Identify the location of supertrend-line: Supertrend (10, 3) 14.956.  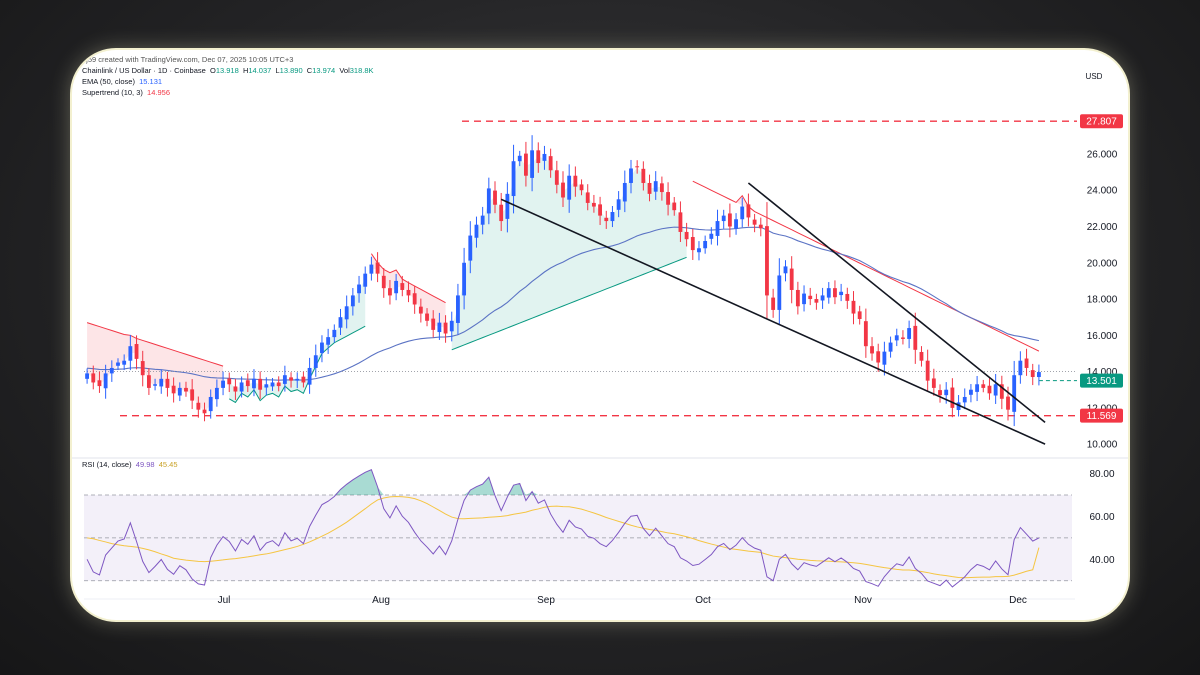
(228, 92).